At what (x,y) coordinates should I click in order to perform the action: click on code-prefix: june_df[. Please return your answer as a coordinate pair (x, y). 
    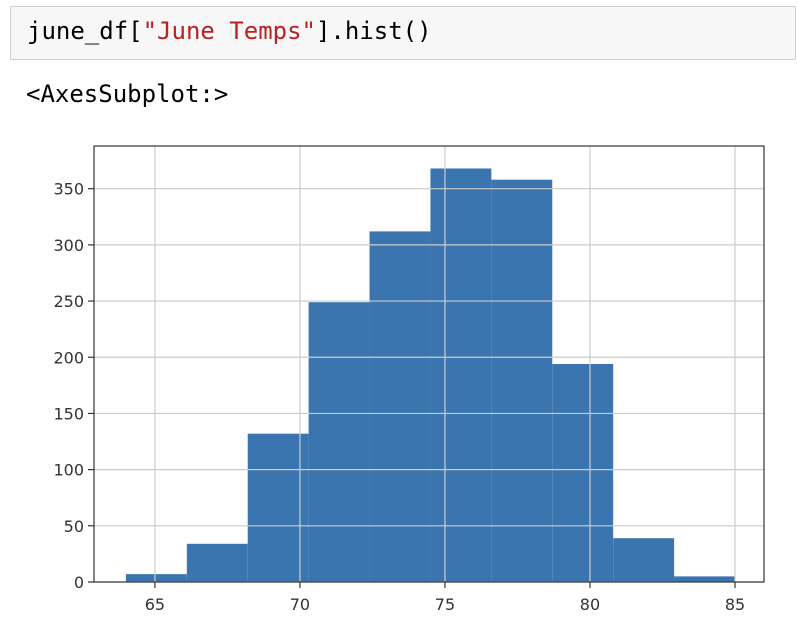
    Looking at the image, I should click on (85, 31).